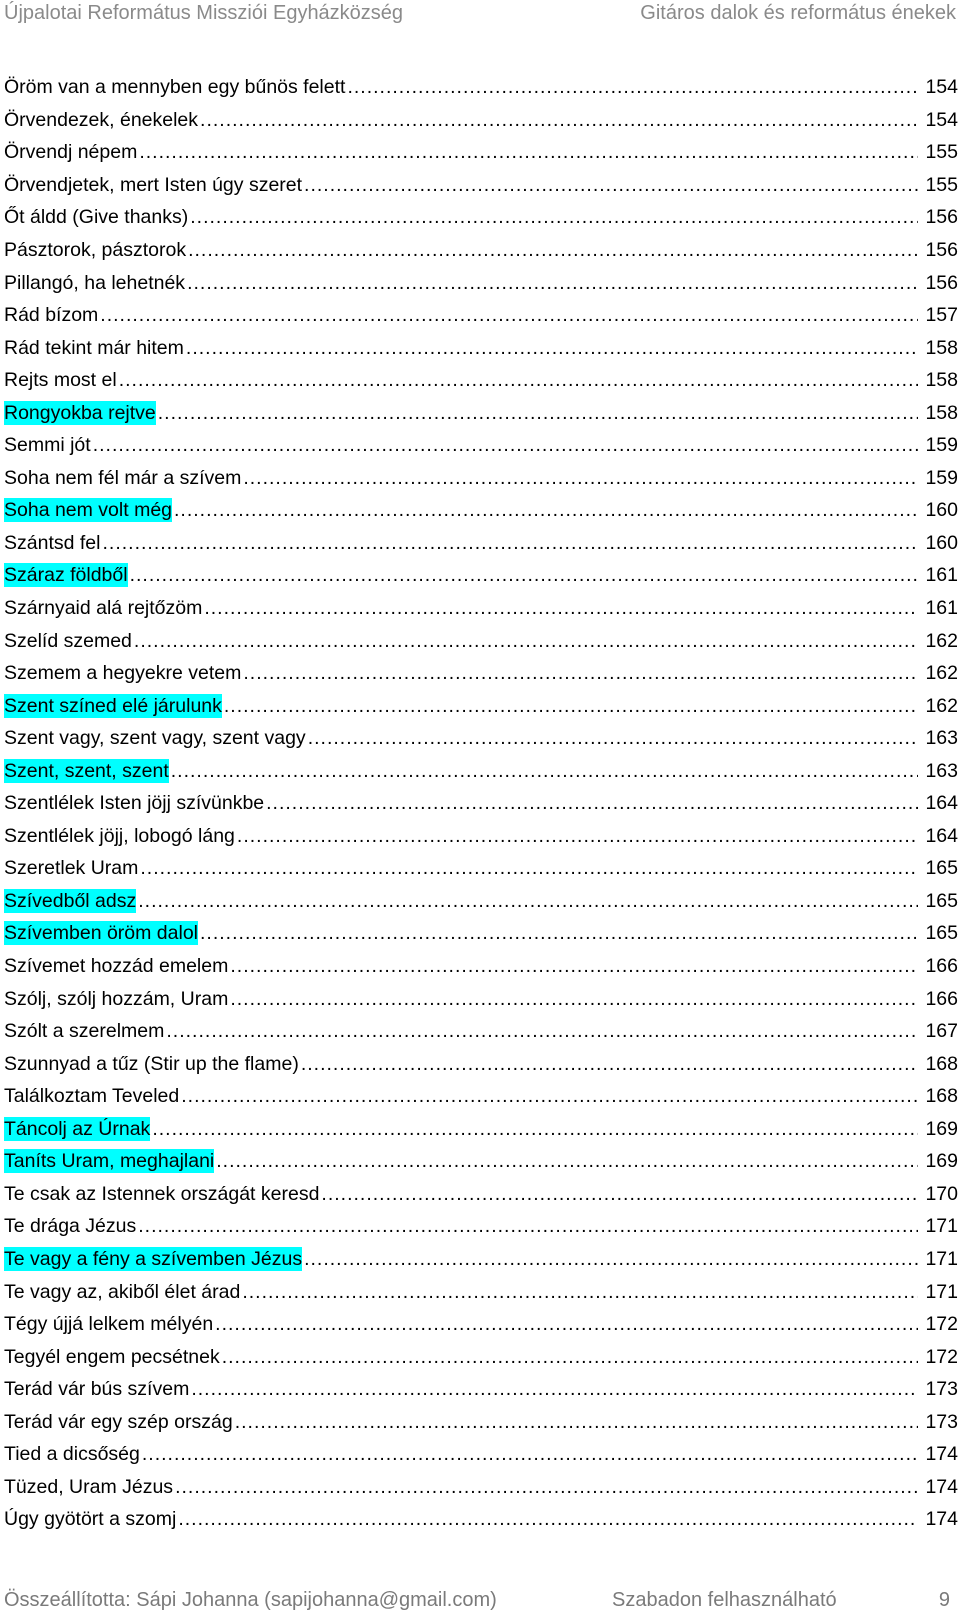  I want to click on toc-entry: Szólj, szólj hozzám, Uram 166, so click(481, 998).